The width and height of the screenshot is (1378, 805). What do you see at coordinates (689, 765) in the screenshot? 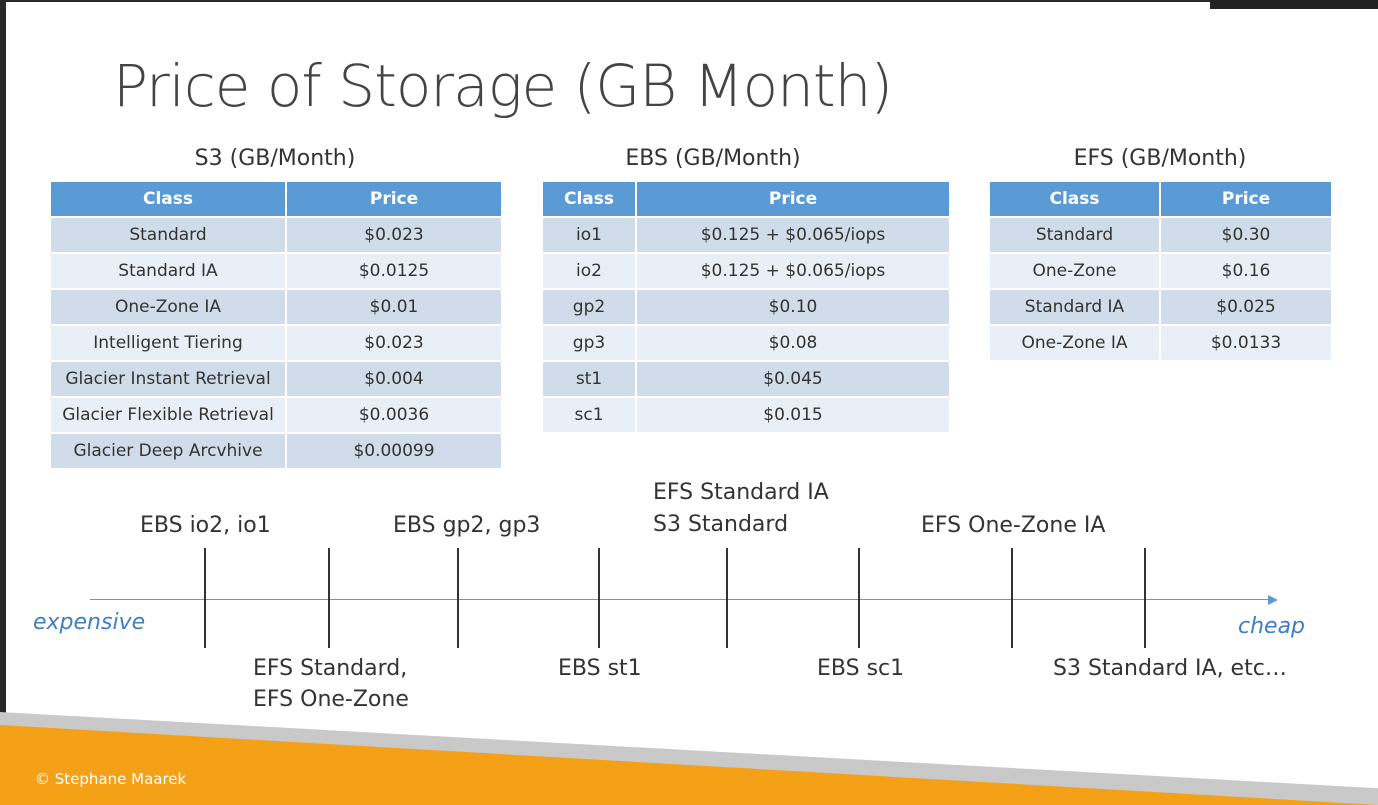
I see `footer-orange-band` at bounding box center [689, 765].